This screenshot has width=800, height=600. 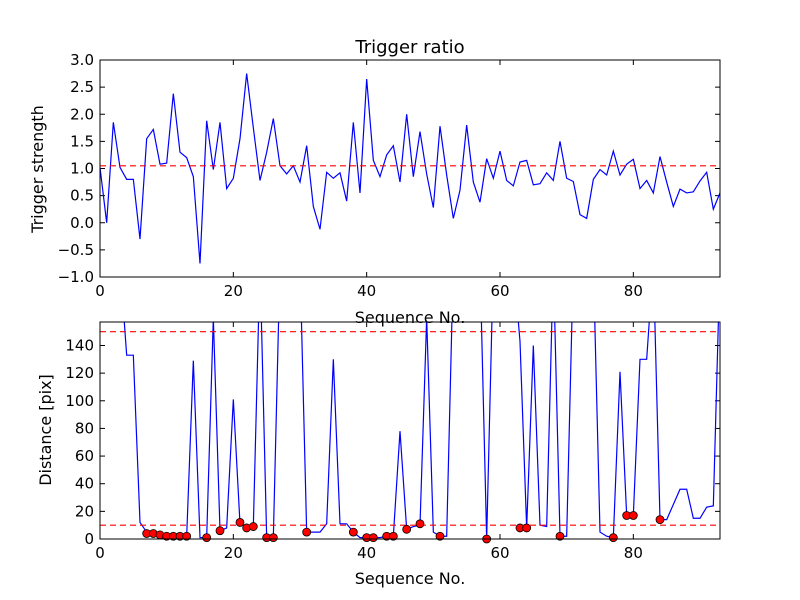 What do you see at coordinates (84, 511) in the screenshot?
I see `bottom-ytick-label: 20` at bounding box center [84, 511].